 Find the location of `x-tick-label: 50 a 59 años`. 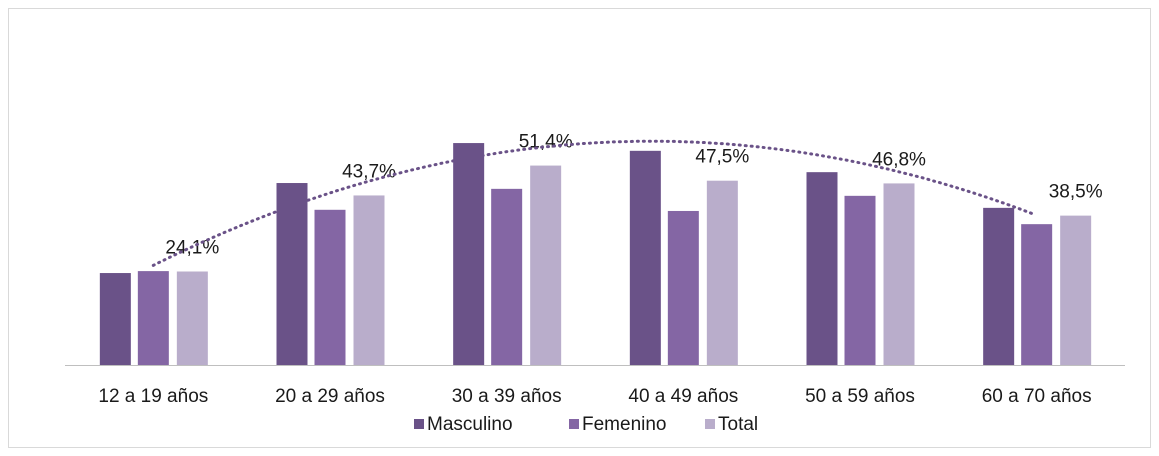

x-tick-label: 50 a 59 años is located at coordinates (860, 396).